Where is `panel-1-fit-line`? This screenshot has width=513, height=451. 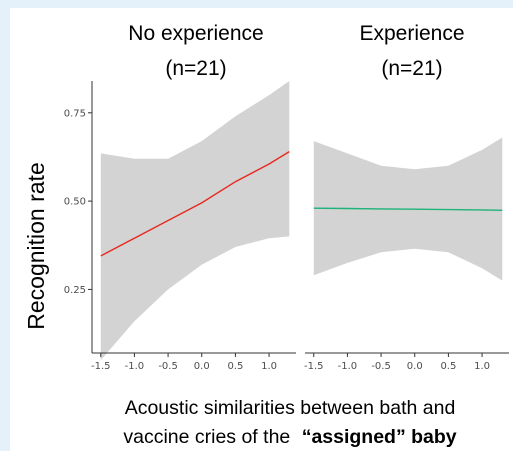 panel-1-fit-line is located at coordinates (195, 204).